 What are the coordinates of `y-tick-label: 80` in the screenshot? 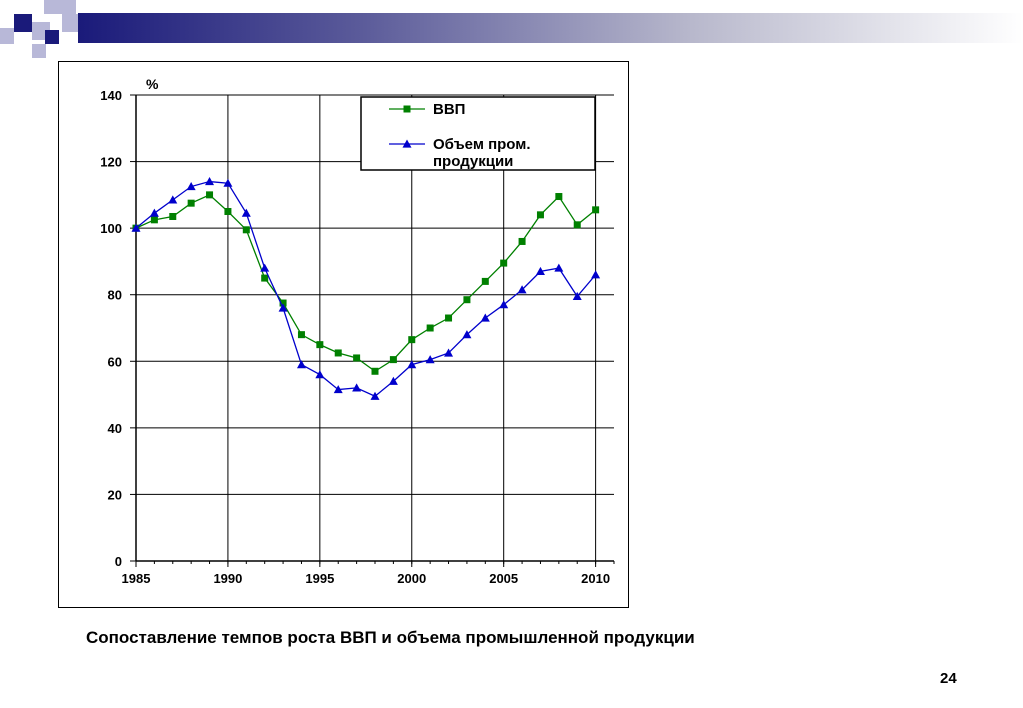 It's located at (115, 295).